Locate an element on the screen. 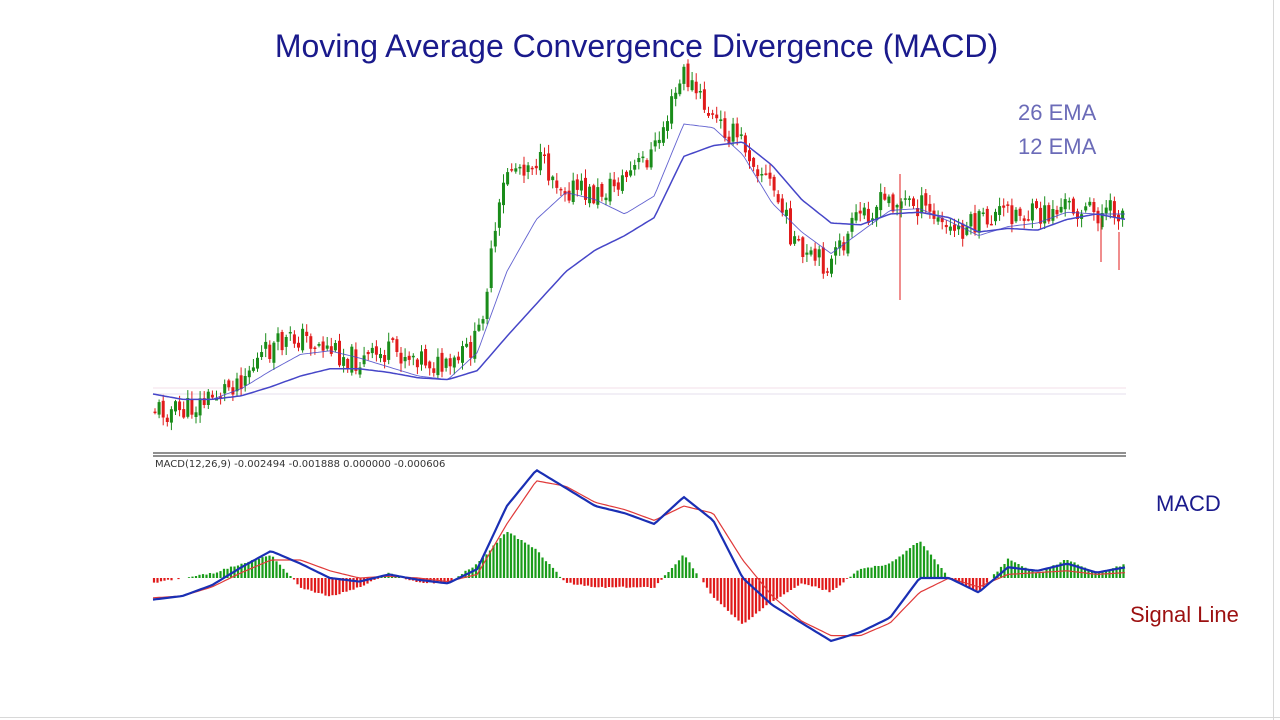 This screenshot has width=1280, height=720. frame-right is located at coordinates (1273, 360).